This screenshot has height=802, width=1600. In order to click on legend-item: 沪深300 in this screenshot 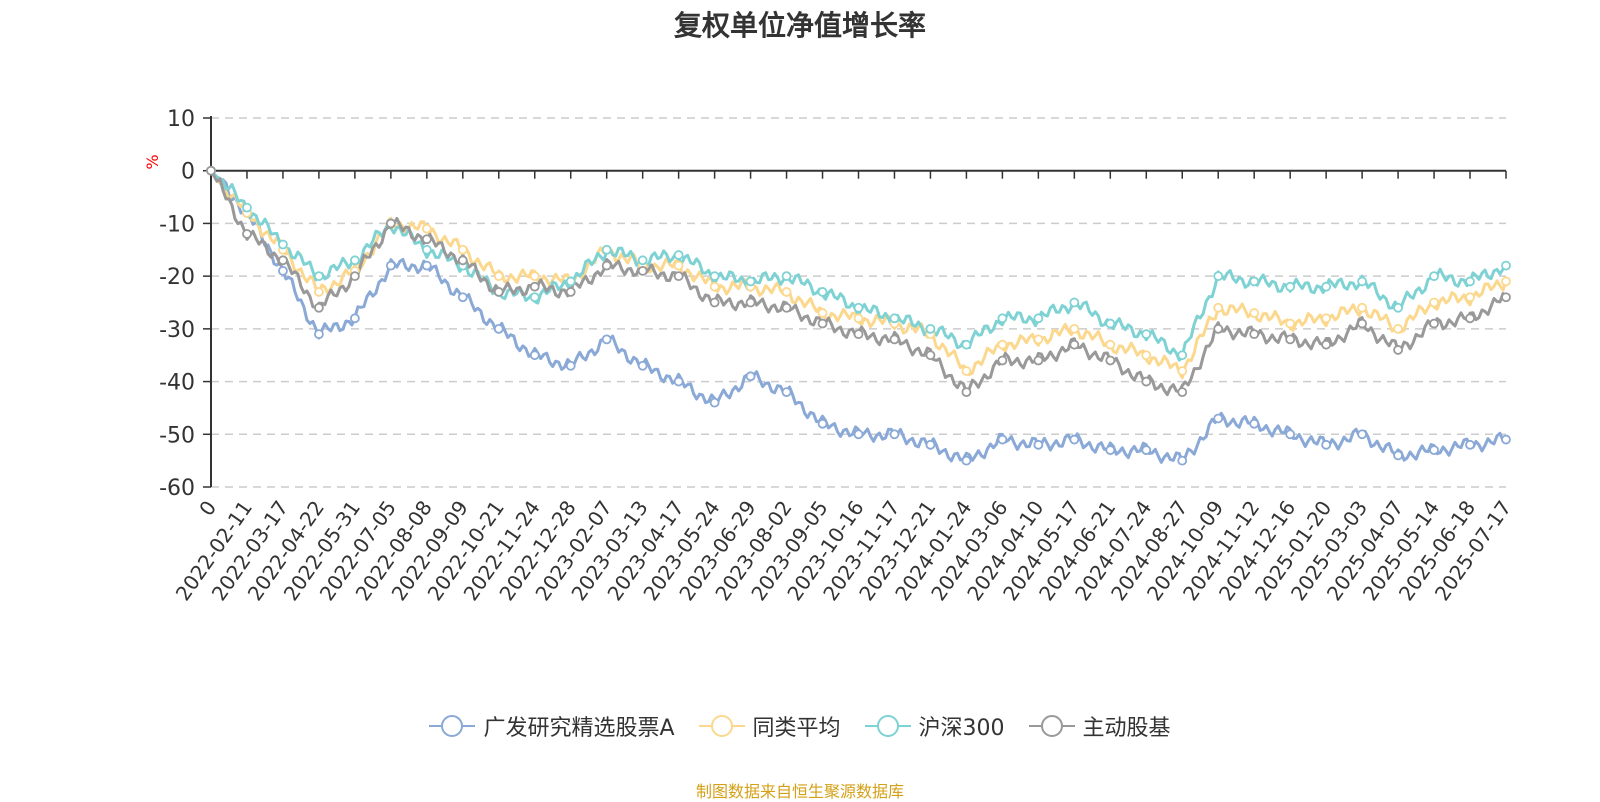, I will do `click(934, 726)`.